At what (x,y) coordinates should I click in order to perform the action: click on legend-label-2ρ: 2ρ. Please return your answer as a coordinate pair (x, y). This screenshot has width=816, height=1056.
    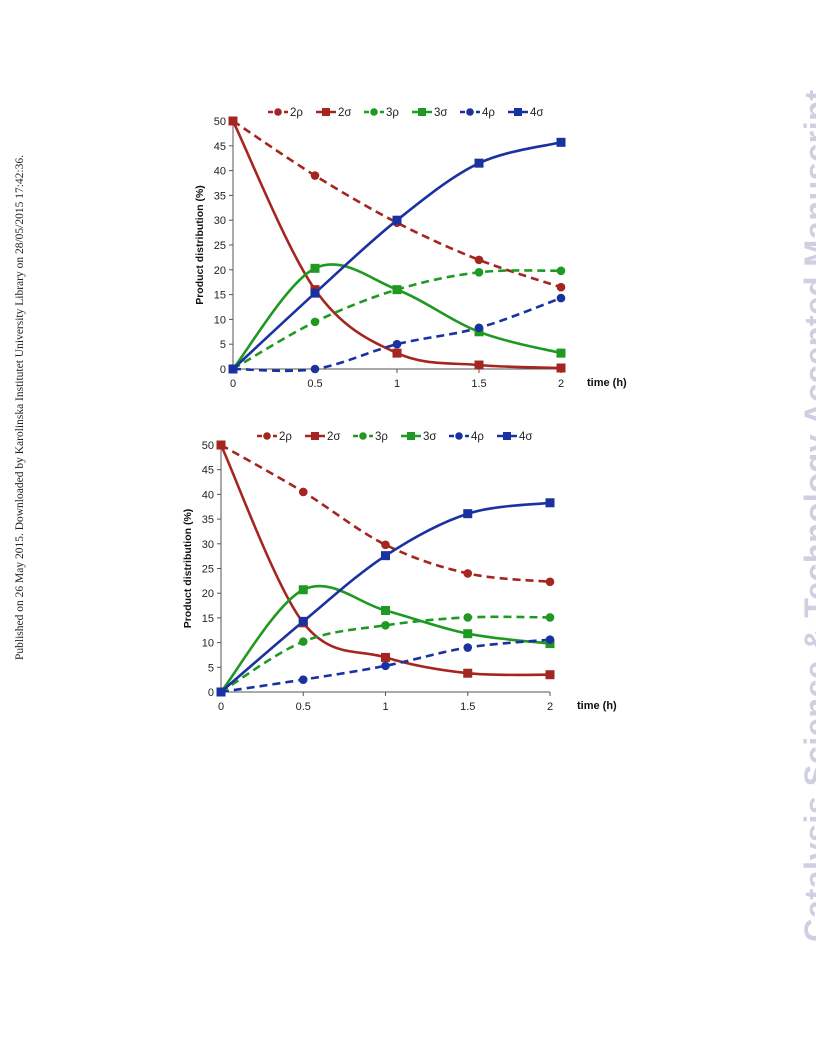
    Looking at the image, I should click on (296, 113).